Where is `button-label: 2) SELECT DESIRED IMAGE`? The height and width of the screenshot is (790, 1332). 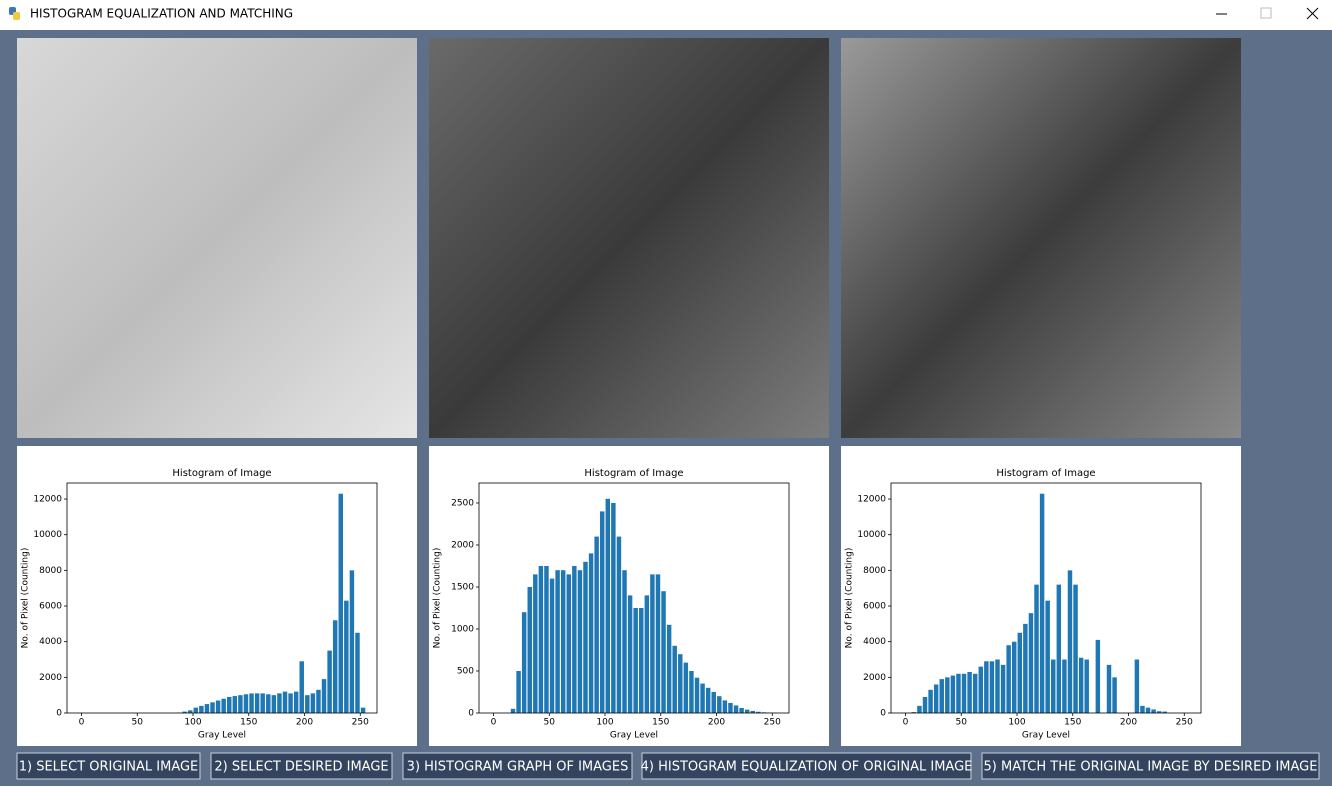 button-label: 2) SELECT DESIRED IMAGE is located at coordinates (301, 767).